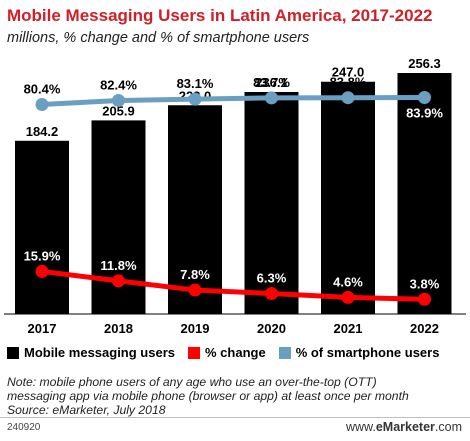  I want to click on bar-label-2018: 205.9, so click(118, 110).